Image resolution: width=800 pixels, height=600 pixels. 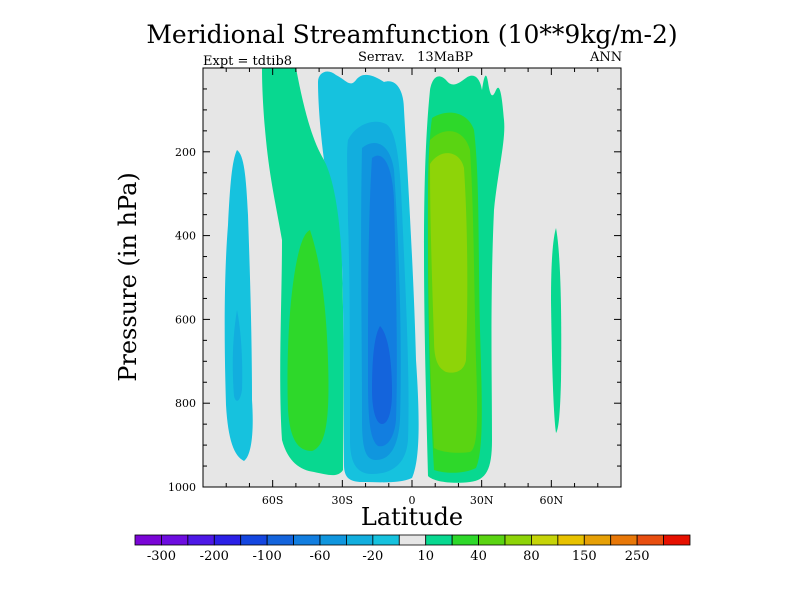 I want to click on y-tick-label: 800, so click(x=185, y=403).